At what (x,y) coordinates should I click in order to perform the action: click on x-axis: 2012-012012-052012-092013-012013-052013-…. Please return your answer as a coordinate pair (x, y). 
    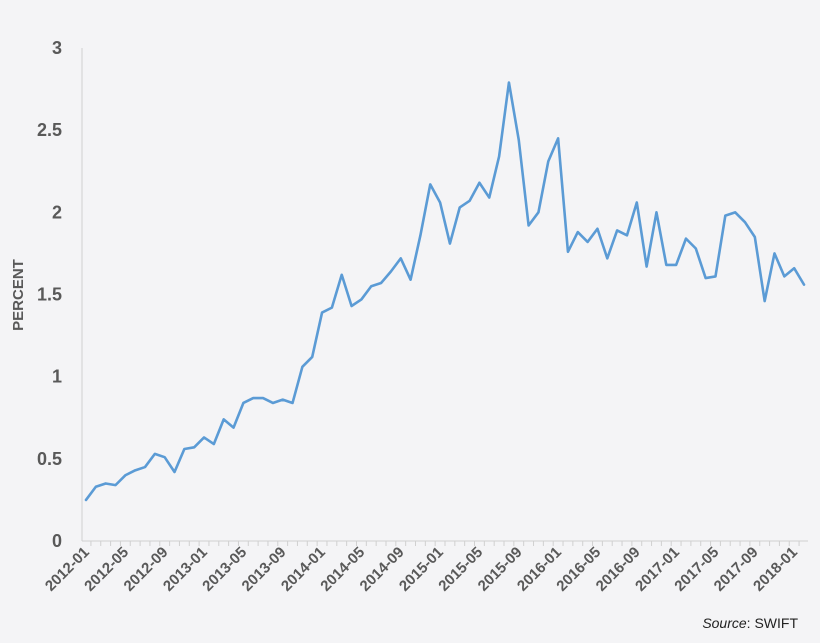
    Looking at the image, I should click on (425, 567).